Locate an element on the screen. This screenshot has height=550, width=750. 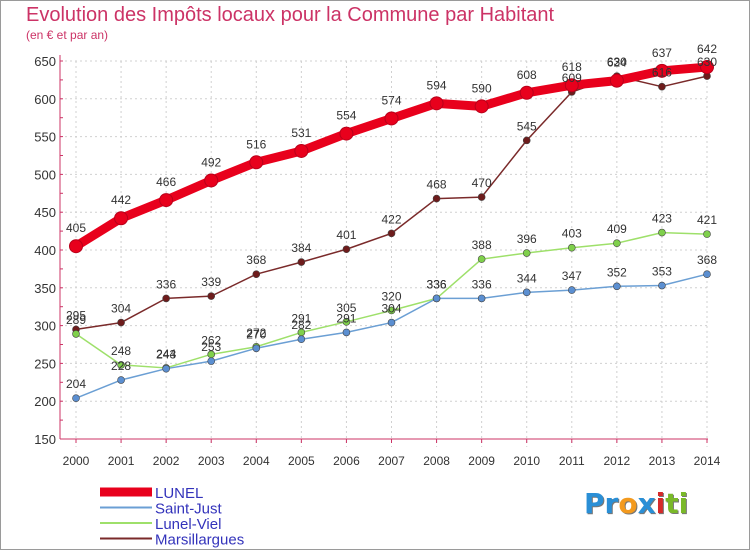
y-tick-label-300: 300 is located at coordinates (45, 326).